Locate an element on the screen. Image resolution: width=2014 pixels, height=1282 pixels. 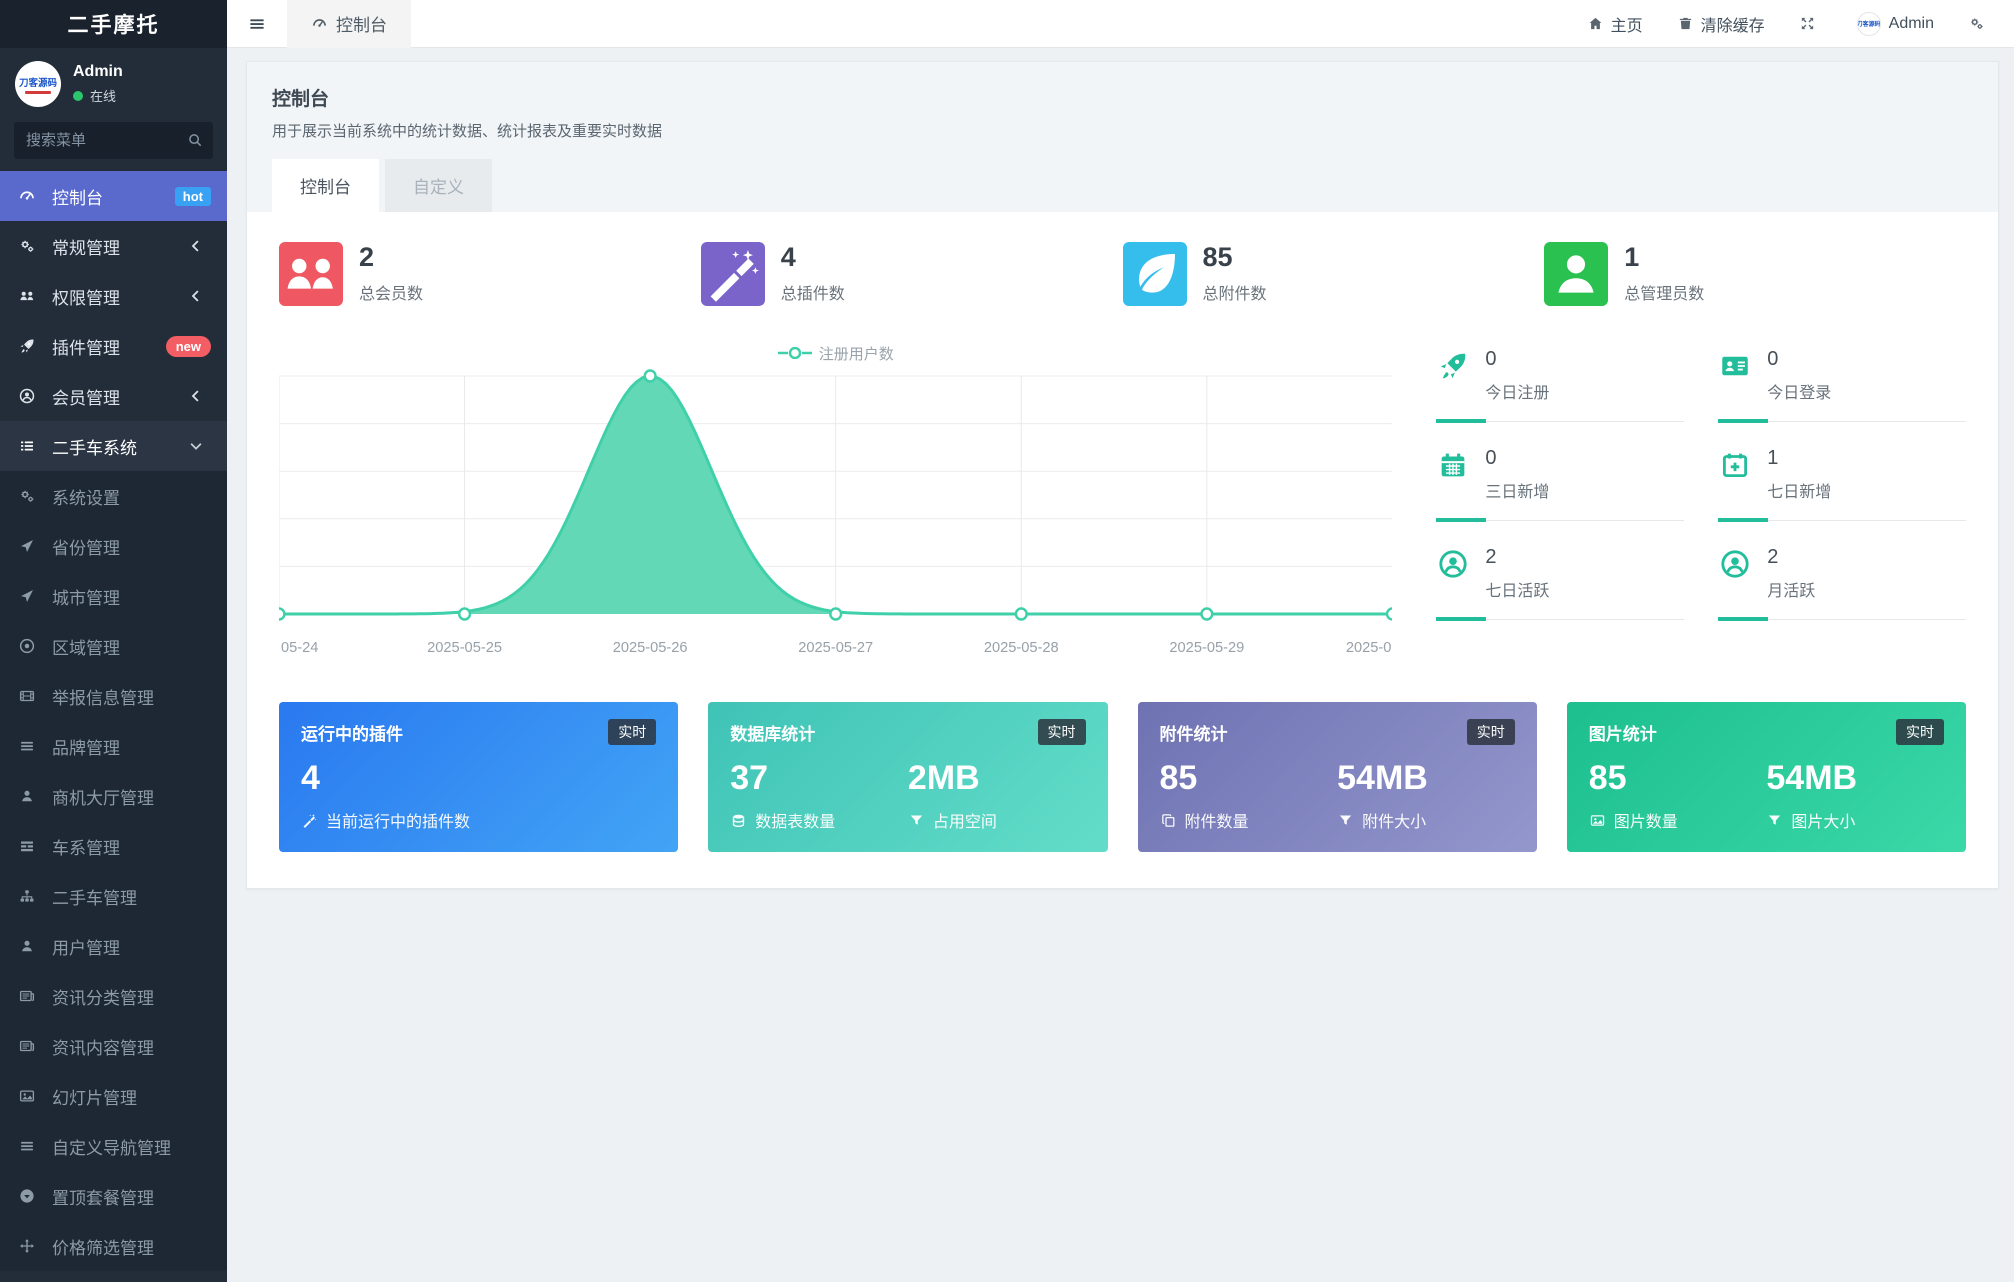
activity-label: 三日新增 is located at coordinates (1517, 492).